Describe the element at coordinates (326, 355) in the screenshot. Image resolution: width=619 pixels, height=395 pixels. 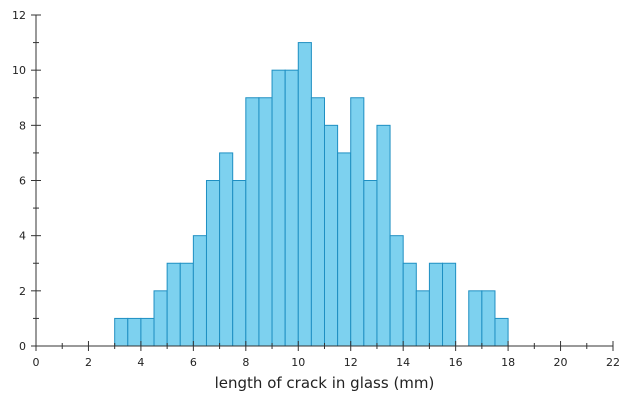
I see `x-ticks-group: 0 2 4 6 8 10 12 14 16 18 20 22` at that location.